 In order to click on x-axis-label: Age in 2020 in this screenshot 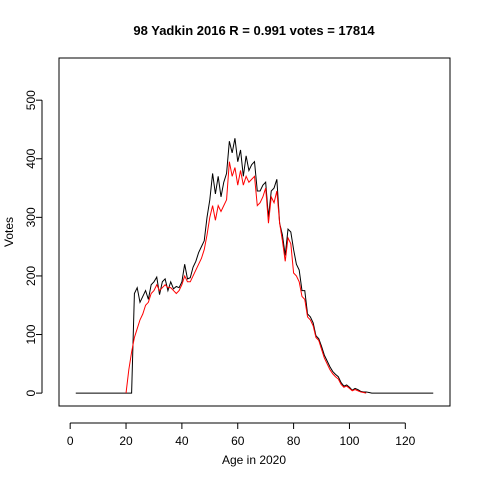, I will do `click(254, 460)`.